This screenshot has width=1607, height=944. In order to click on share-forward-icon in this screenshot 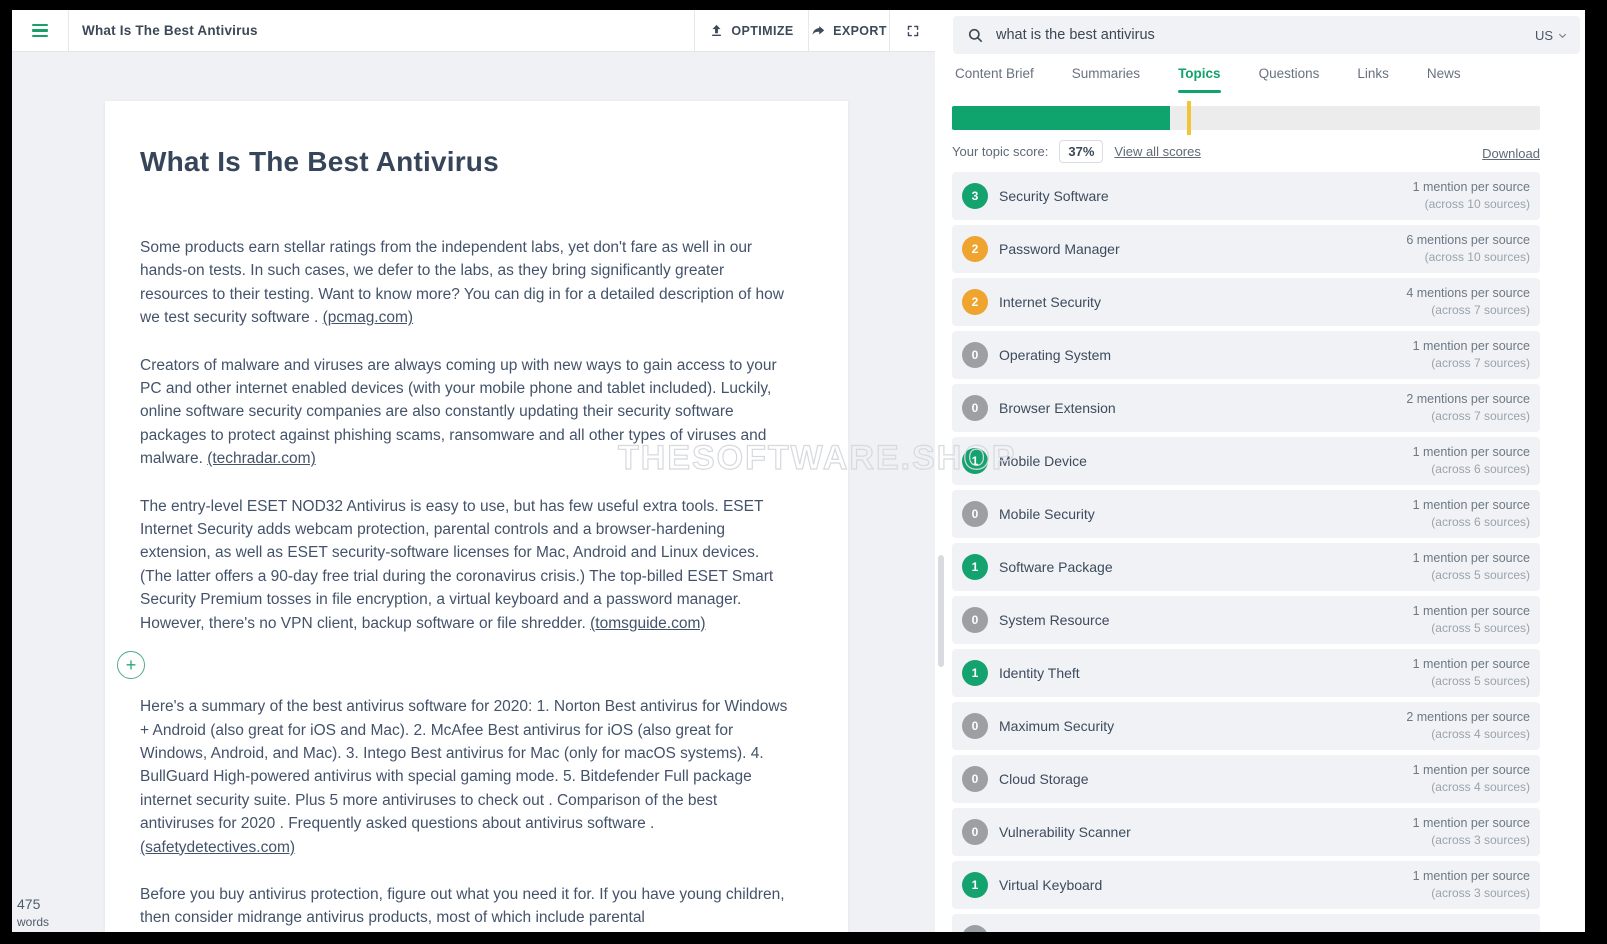, I will do `click(818, 30)`.